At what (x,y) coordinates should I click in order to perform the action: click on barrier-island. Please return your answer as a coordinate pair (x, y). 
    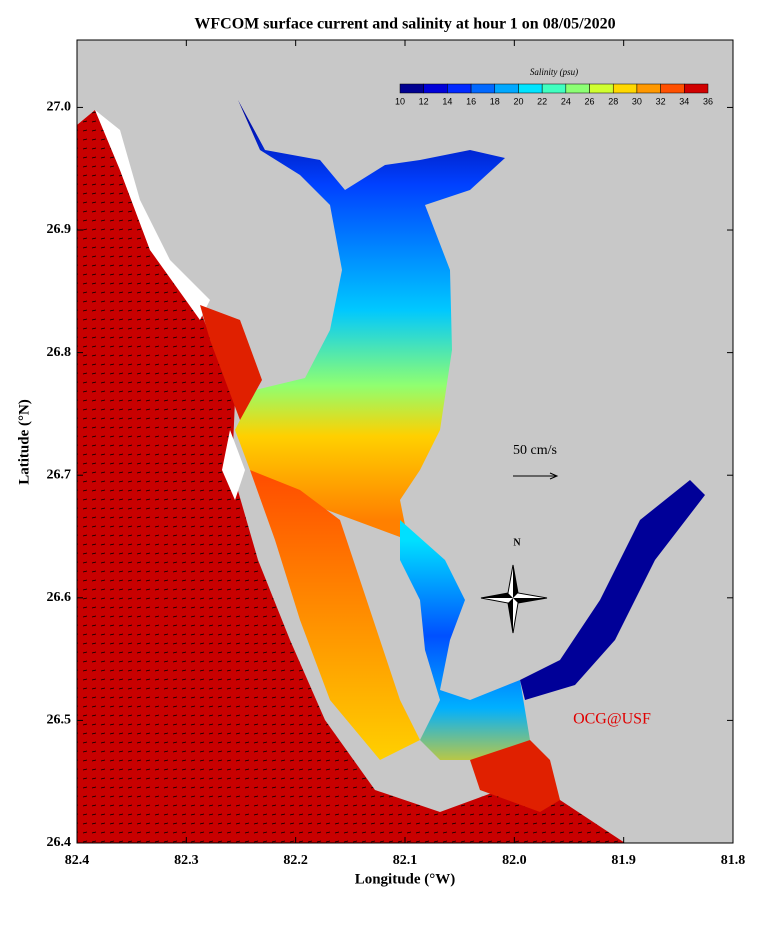
    Looking at the image, I should click on (152, 215).